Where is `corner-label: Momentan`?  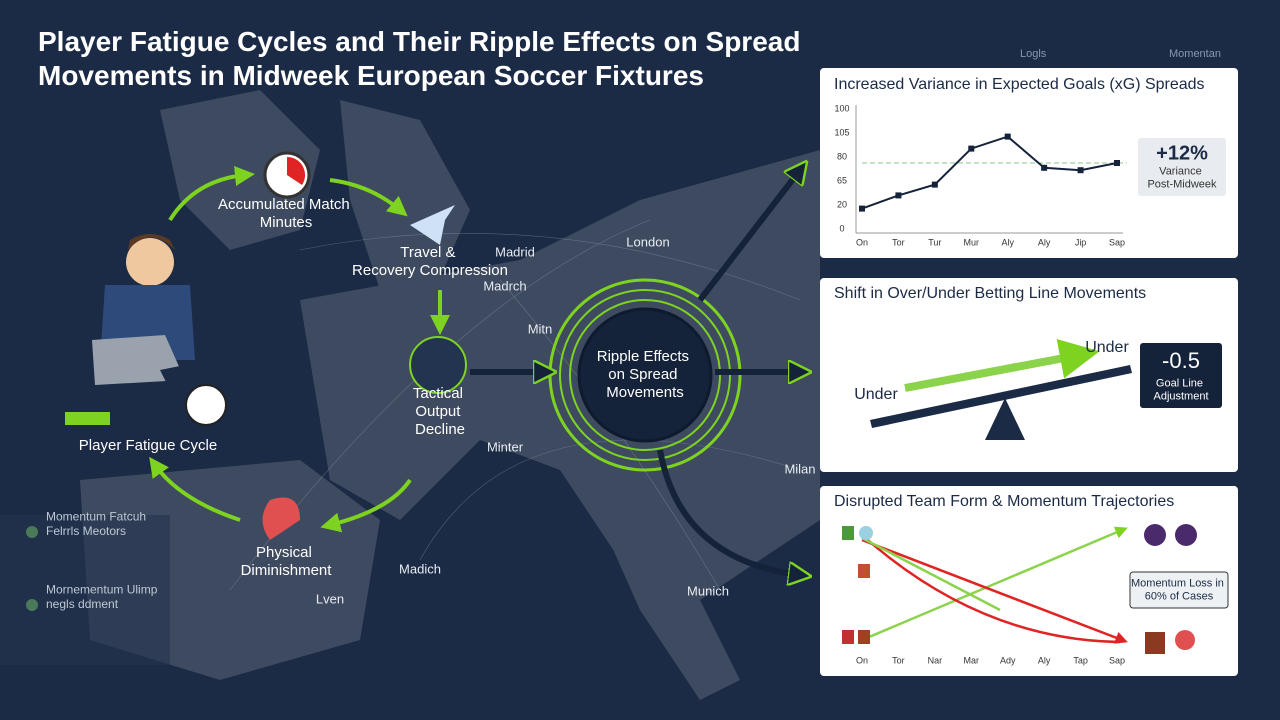
corner-label: Momentan is located at coordinates (1195, 54).